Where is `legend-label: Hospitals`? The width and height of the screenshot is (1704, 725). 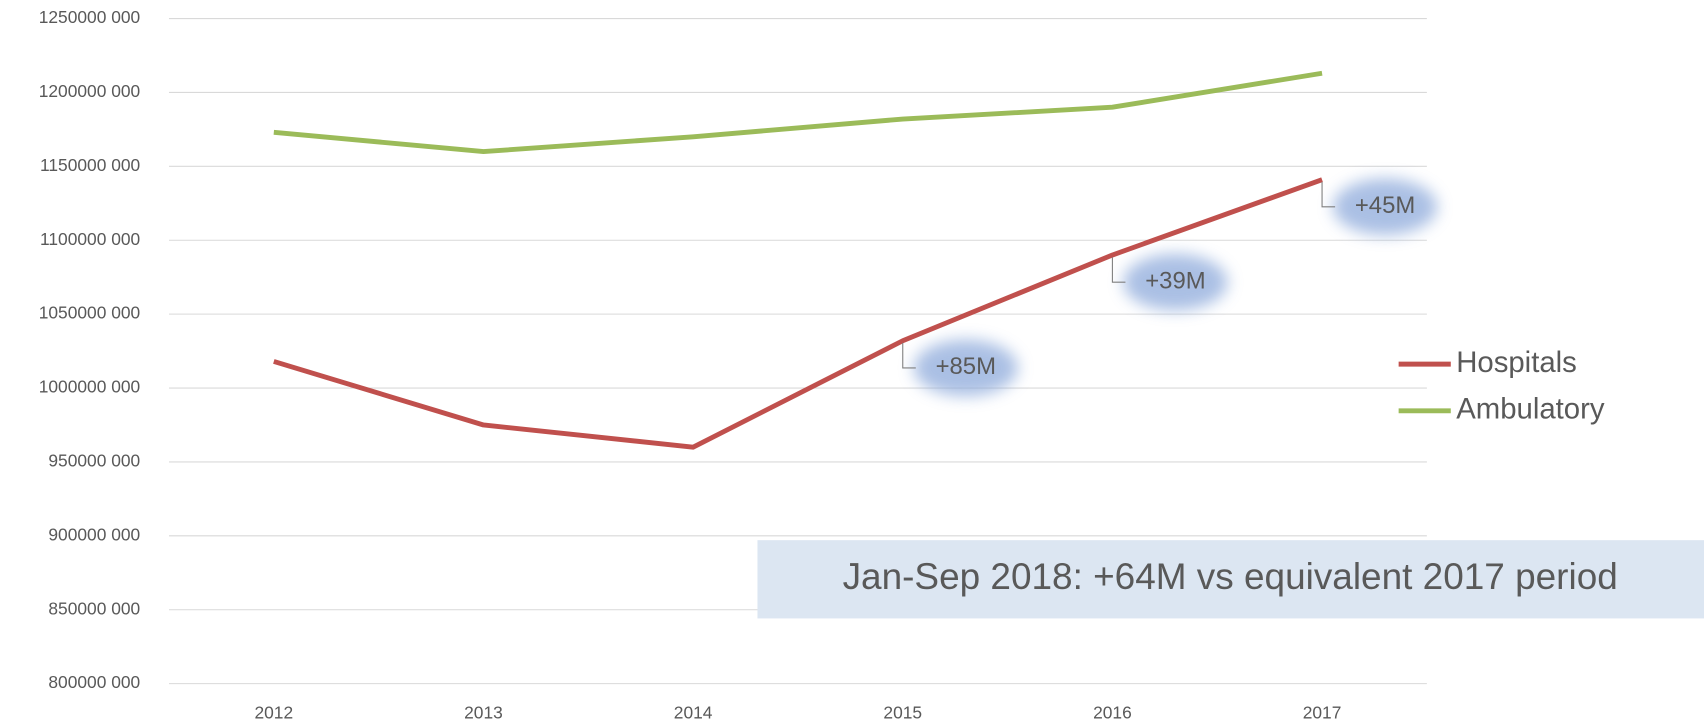
legend-label: Hospitals is located at coordinates (1516, 362).